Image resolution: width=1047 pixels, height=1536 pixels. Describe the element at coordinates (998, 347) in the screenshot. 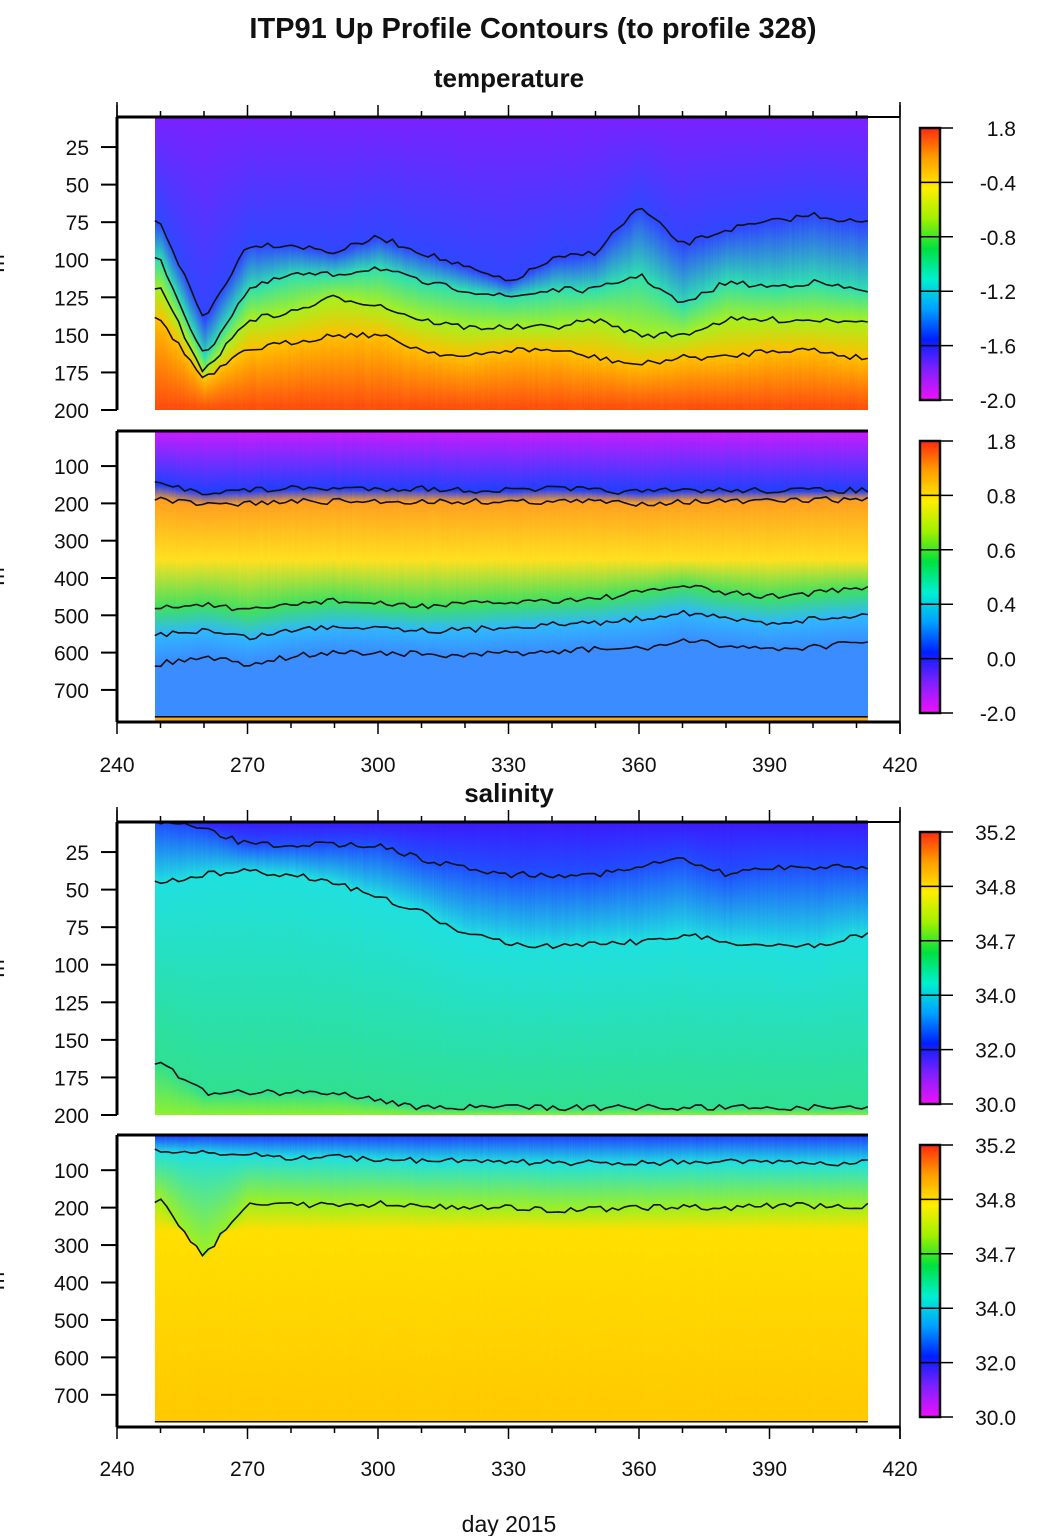

I see `colorbar-tick-label: -1.6` at that location.